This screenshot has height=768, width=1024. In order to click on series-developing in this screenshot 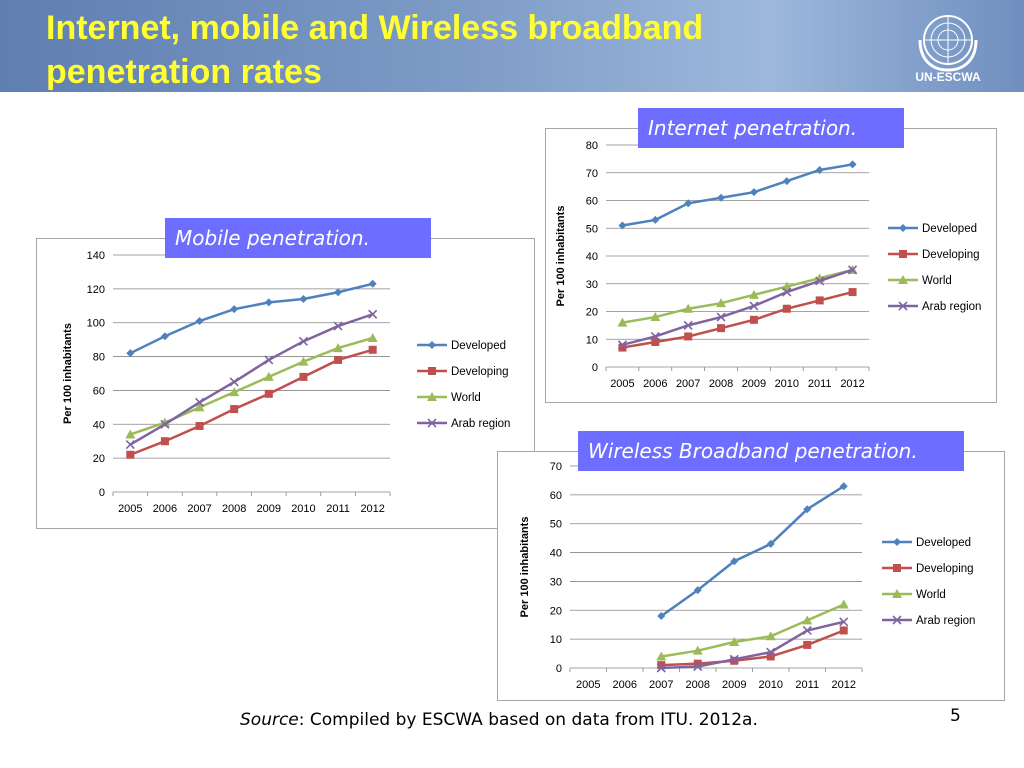, I will do `click(251, 402)`.